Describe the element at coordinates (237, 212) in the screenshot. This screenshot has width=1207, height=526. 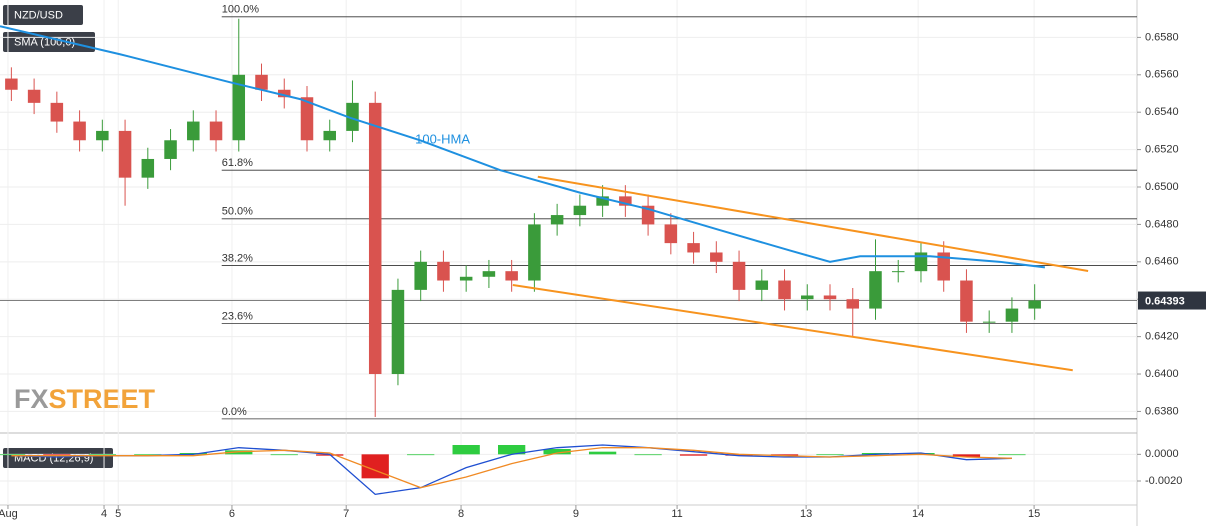
I see `fib-label: 50.0%` at that location.